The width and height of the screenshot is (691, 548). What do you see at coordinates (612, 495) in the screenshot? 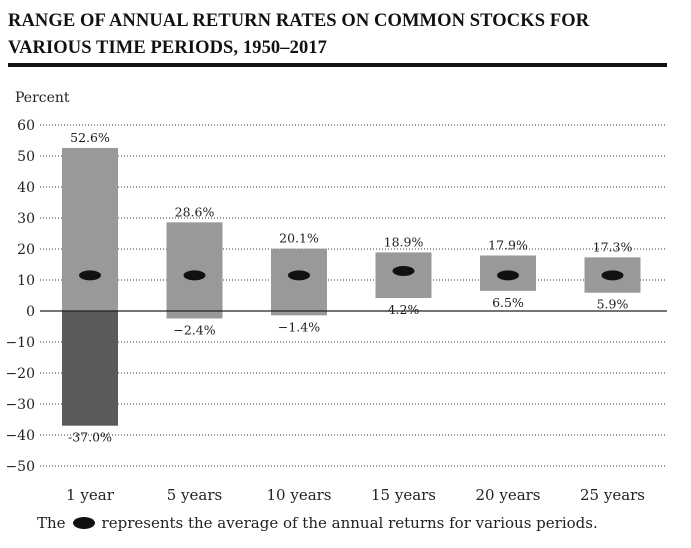
I see `x-category-label: 25 years` at bounding box center [612, 495].